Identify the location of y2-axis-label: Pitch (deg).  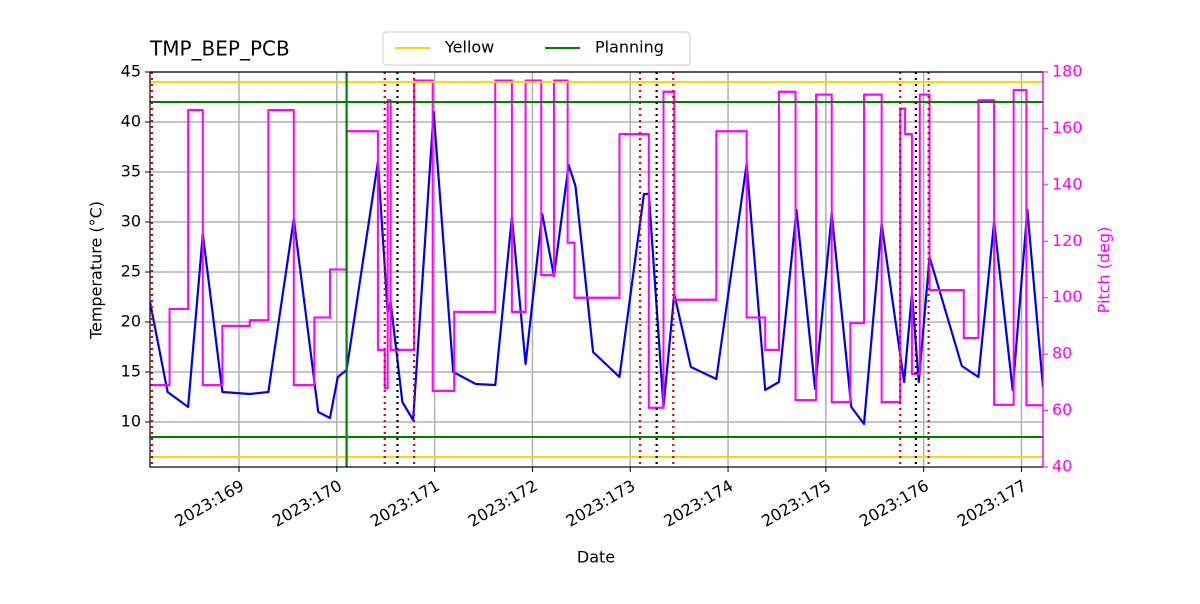
(1104, 270).